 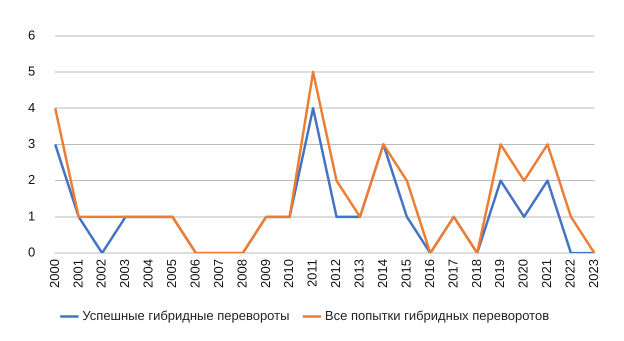 I want to click on y-tick-label: 5, so click(x=32, y=71).